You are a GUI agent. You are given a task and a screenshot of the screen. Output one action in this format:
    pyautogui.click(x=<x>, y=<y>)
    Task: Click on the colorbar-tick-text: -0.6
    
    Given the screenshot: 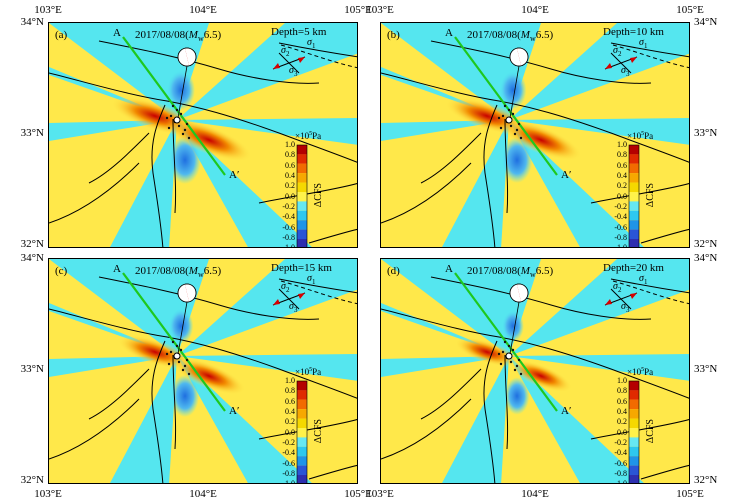 What is the action you would take?
    pyautogui.click(x=288, y=227)
    